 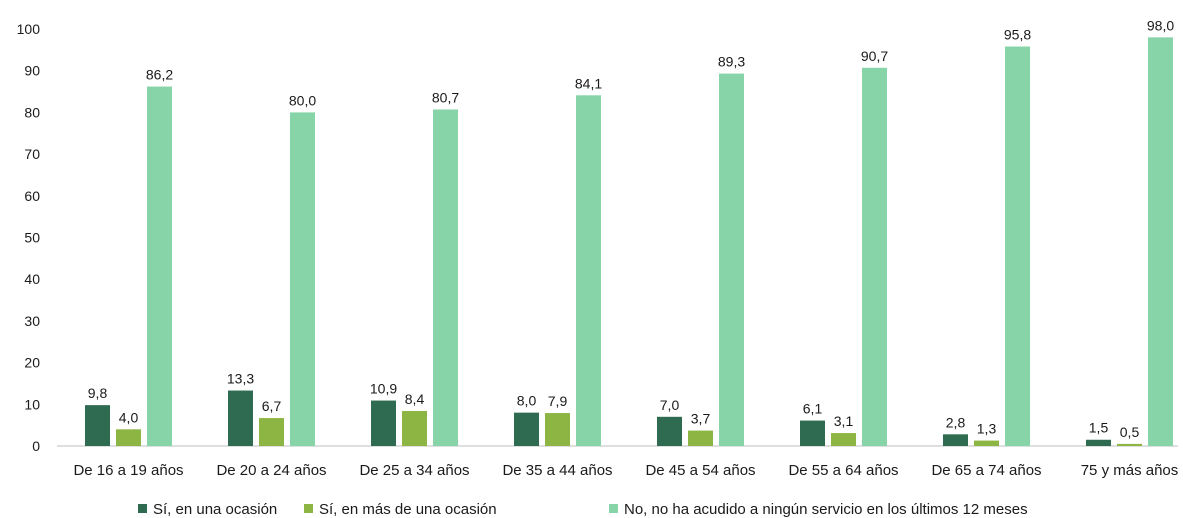 What do you see at coordinates (29, 29) in the screenshot?
I see `y-tick-label: 100` at bounding box center [29, 29].